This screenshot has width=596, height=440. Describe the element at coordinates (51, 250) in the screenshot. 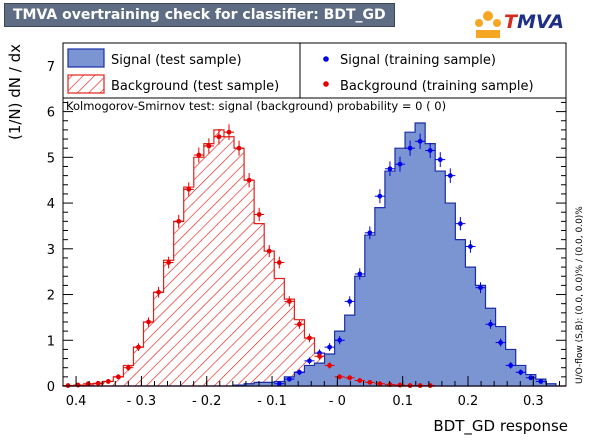

I see `y-tick-label: 3` at that location.